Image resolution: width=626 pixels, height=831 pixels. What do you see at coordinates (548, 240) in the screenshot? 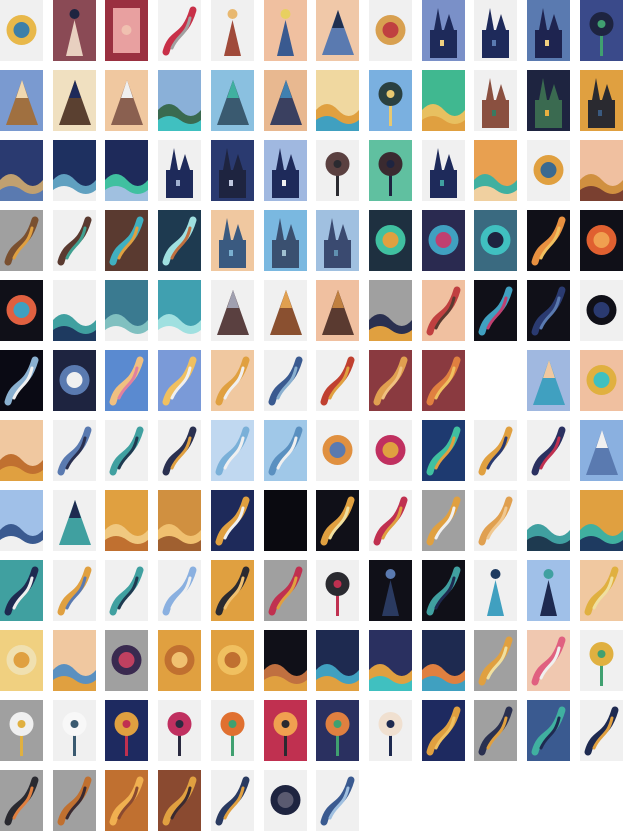
I see `art-tile-flames` at bounding box center [548, 240].